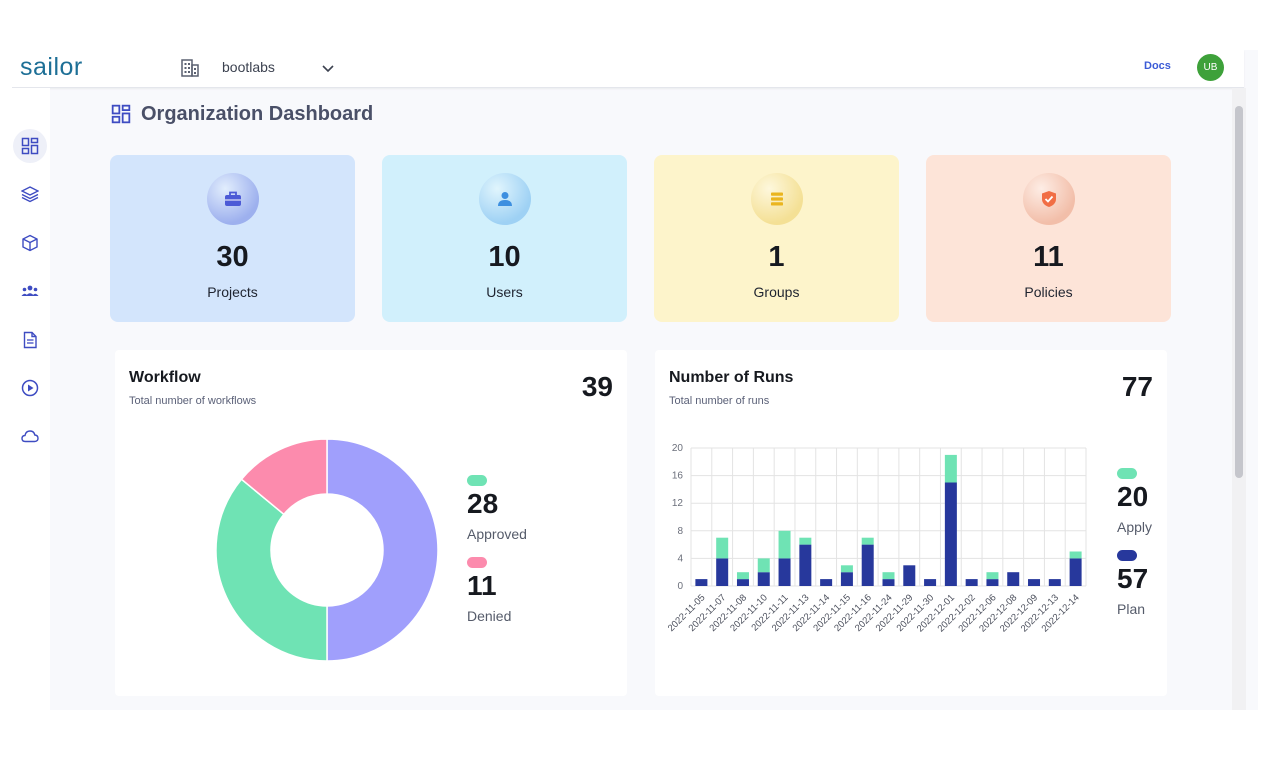 Image resolution: width=1270 pixels, height=760 pixels. What do you see at coordinates (678, 448) in the screenshot?
I see `y-tick-label: 20` at bounding box center [678, 448].